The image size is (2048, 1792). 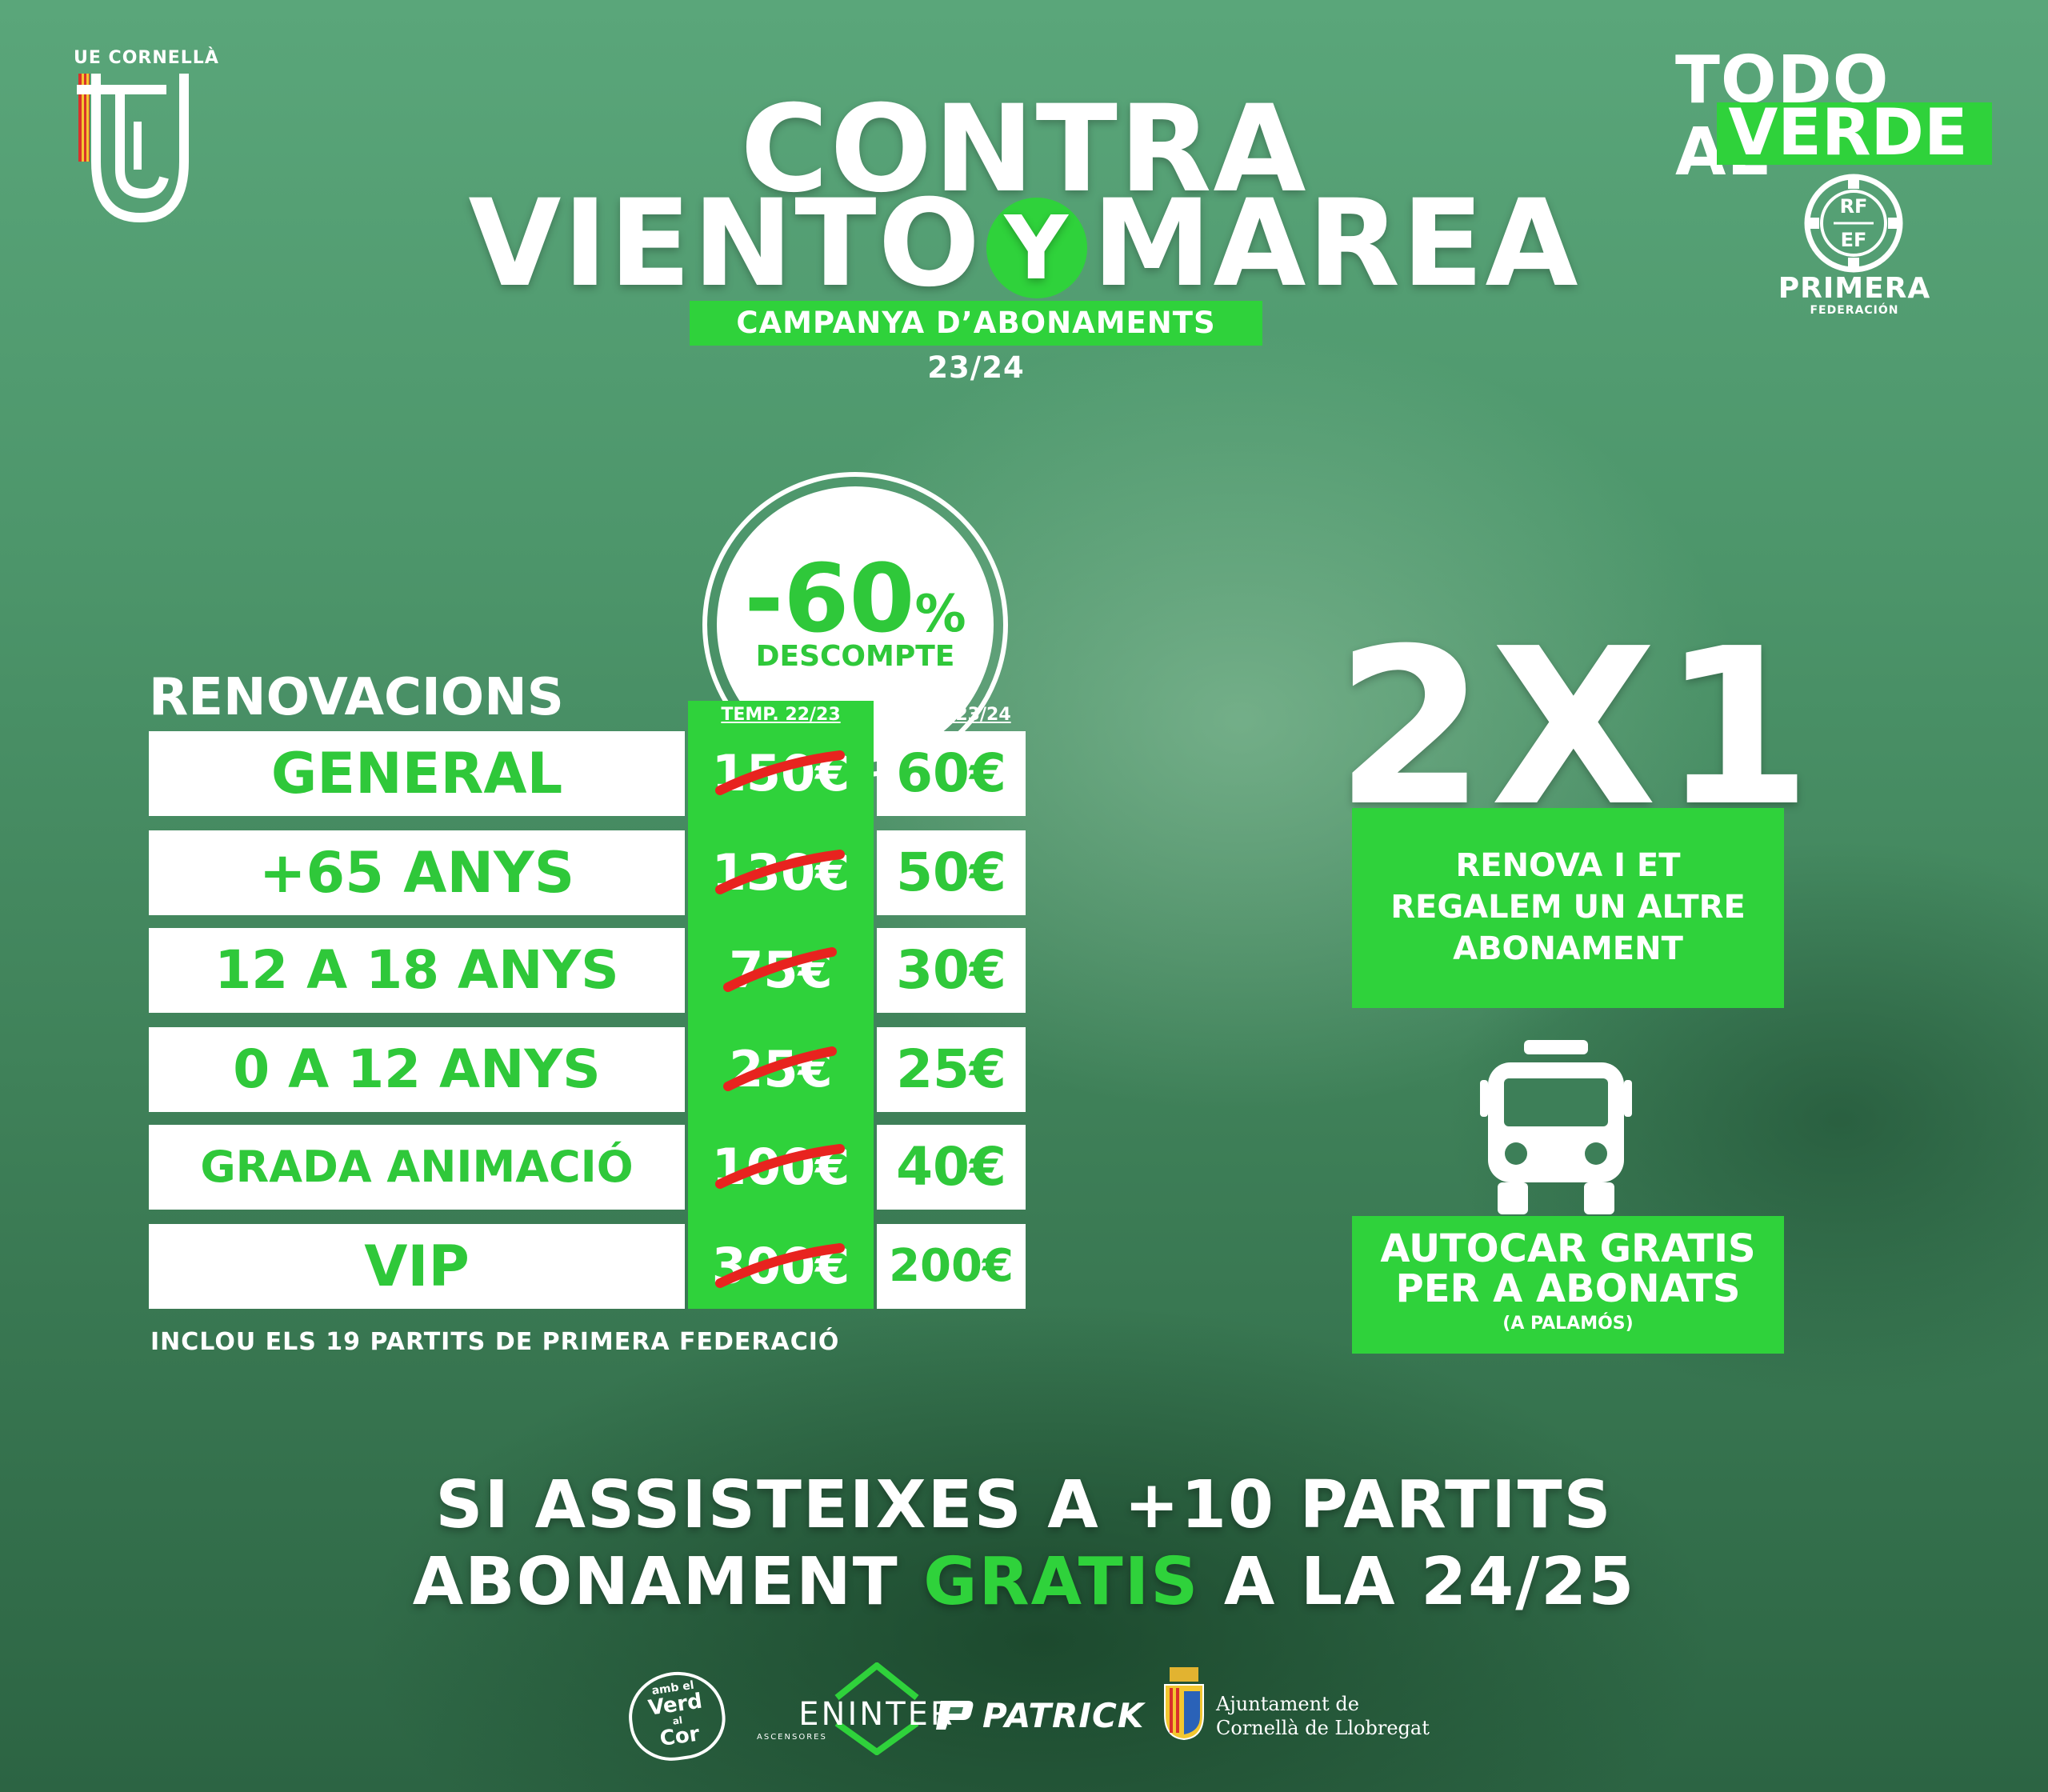 What do you see at coordinates (1336, 244) in the screenshot?
I see `title-marea: MAREA` at bounding box center [1336, 244].